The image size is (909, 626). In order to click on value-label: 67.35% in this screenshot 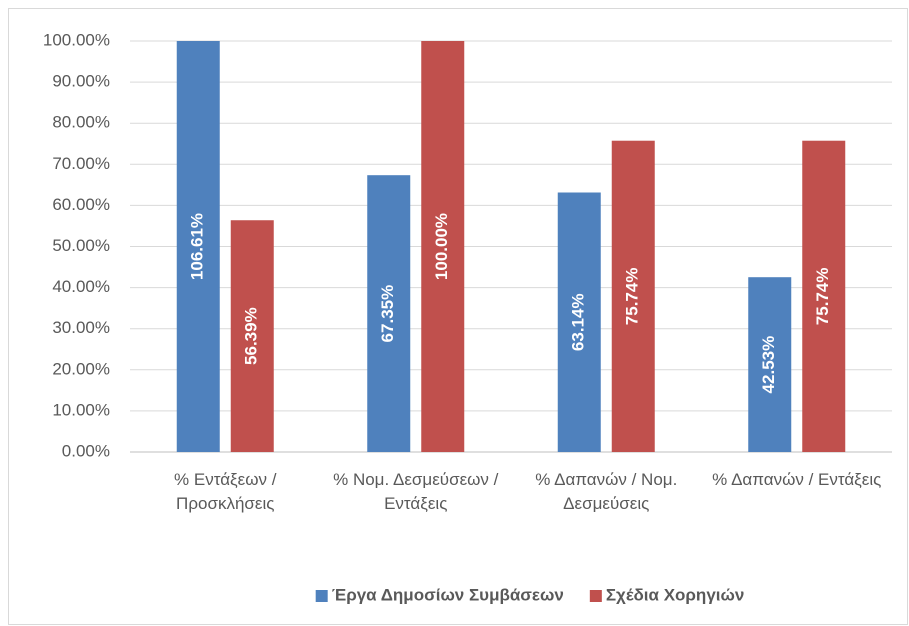, I will do `click(387, 314)`.